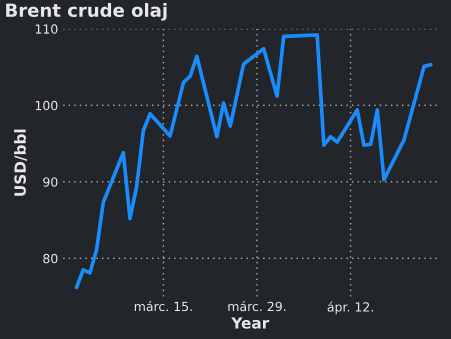 The height and width of the screenshot is (339, 451). I want to click on y-tick-label: 90, so click(50, 182).